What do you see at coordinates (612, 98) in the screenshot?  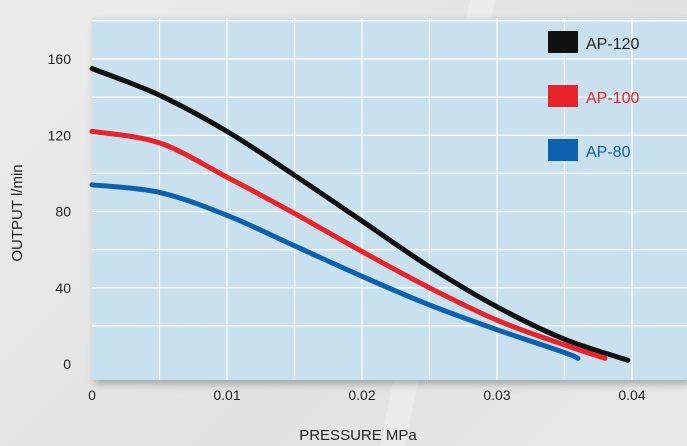 I see `legend-label: AP-100` at bounding box center [612, 98].